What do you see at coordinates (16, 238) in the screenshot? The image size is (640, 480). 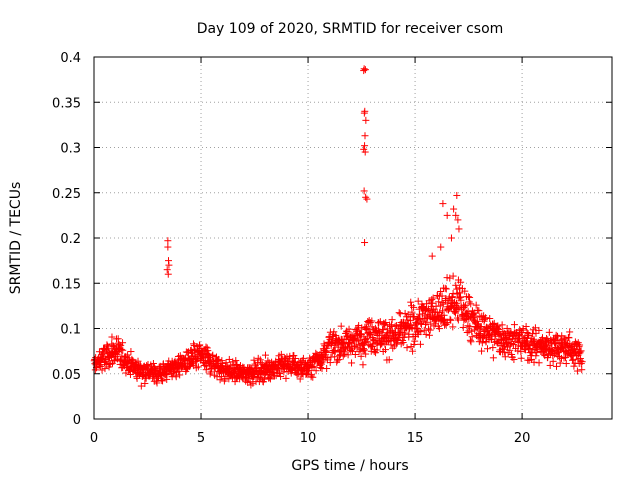 I see `y-axis-label: SRMTID / TECUs` at bounding box center [16, 238].